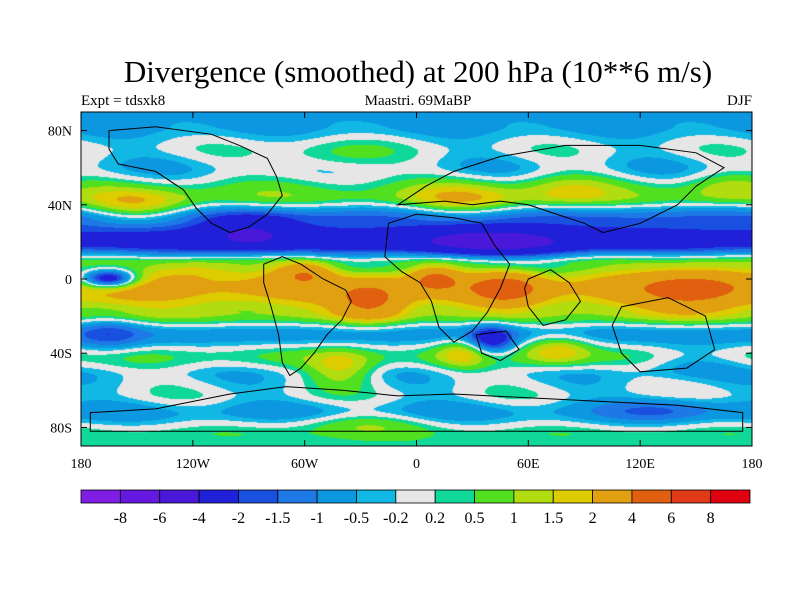  Describe the element at coordinates (193, 464) in the screenshot. I see `x-tick-label: 120W` at that location.